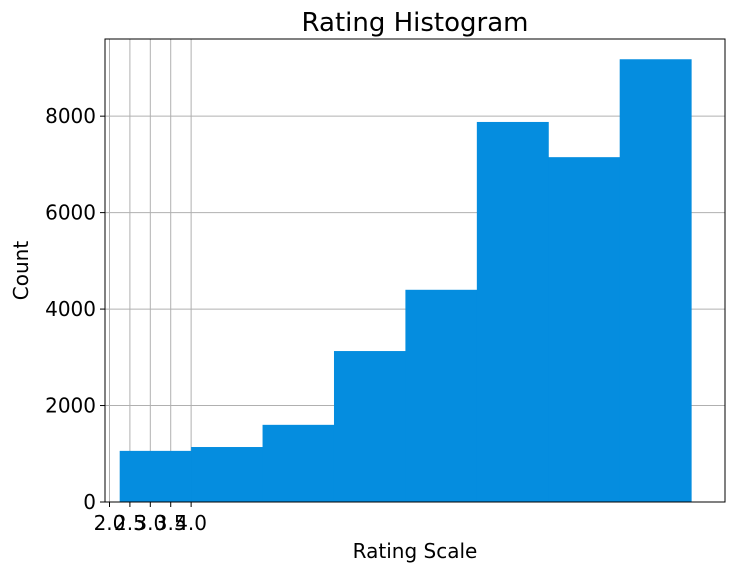 The width and height of the screenshot is (738, 573). Describe the element at coordinates (191, 523) in the screenshot. I see `x-tick-label: 4.0` at that location.